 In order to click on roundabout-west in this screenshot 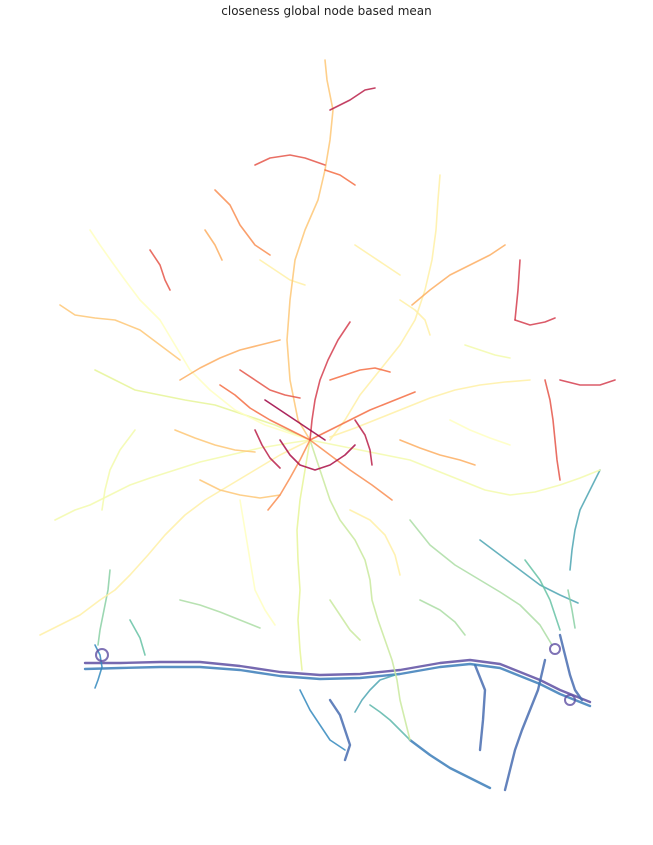, I will do `click(102, 655)`.